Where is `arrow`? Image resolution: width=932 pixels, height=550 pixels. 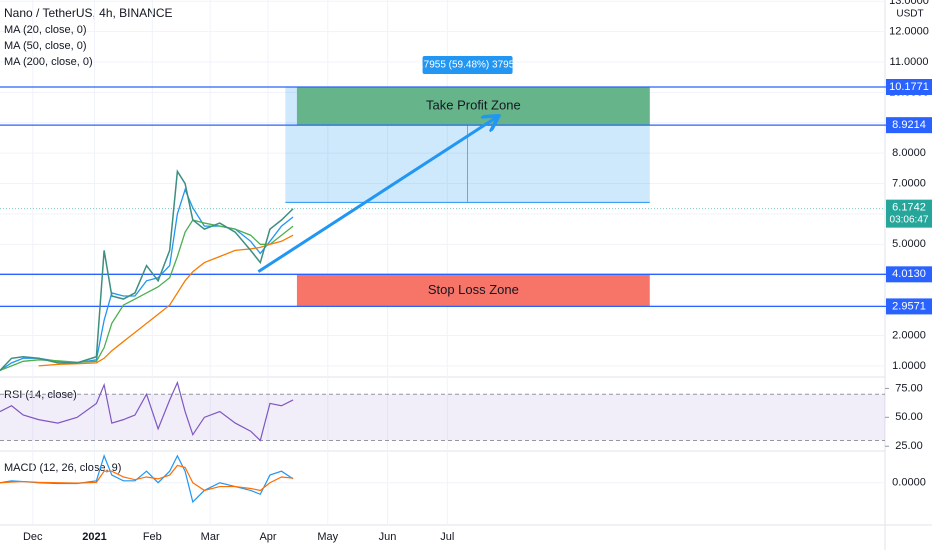
arrow is located at coordinates (377, 195).